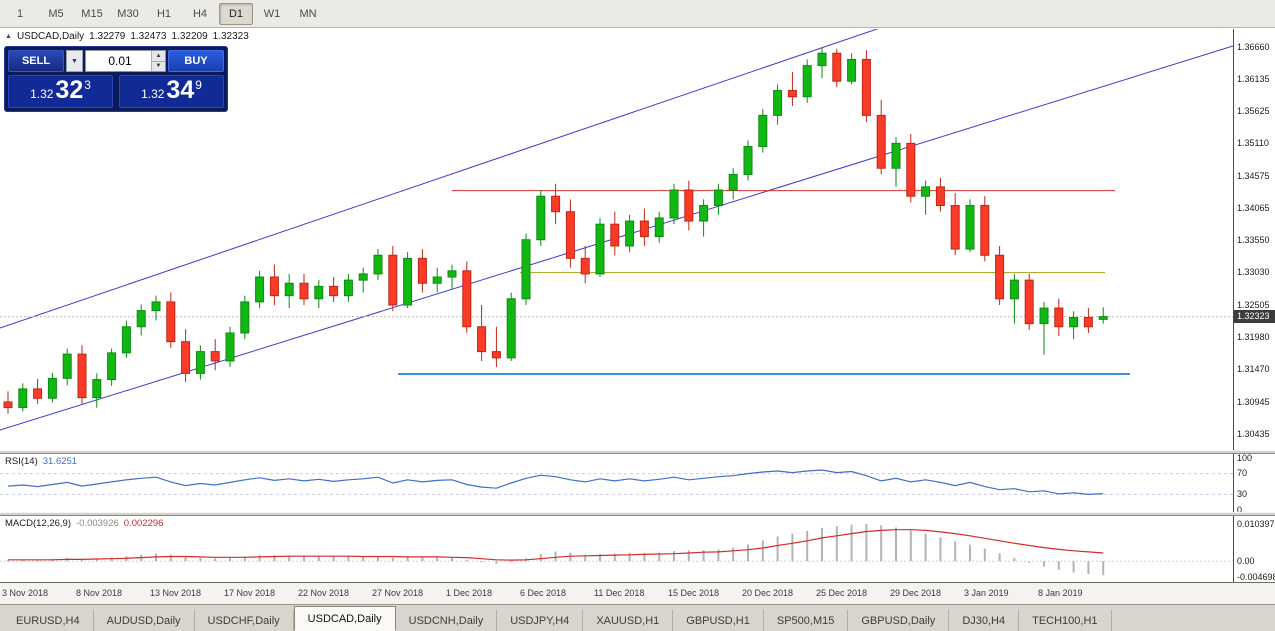 Image resolution: width=1275 pixels, height=631 pixels. Describe the element at coordinates (1065, 620) in the screenshot. I see `chart-tab-tech100-h1: TECH100,H1` at that location.